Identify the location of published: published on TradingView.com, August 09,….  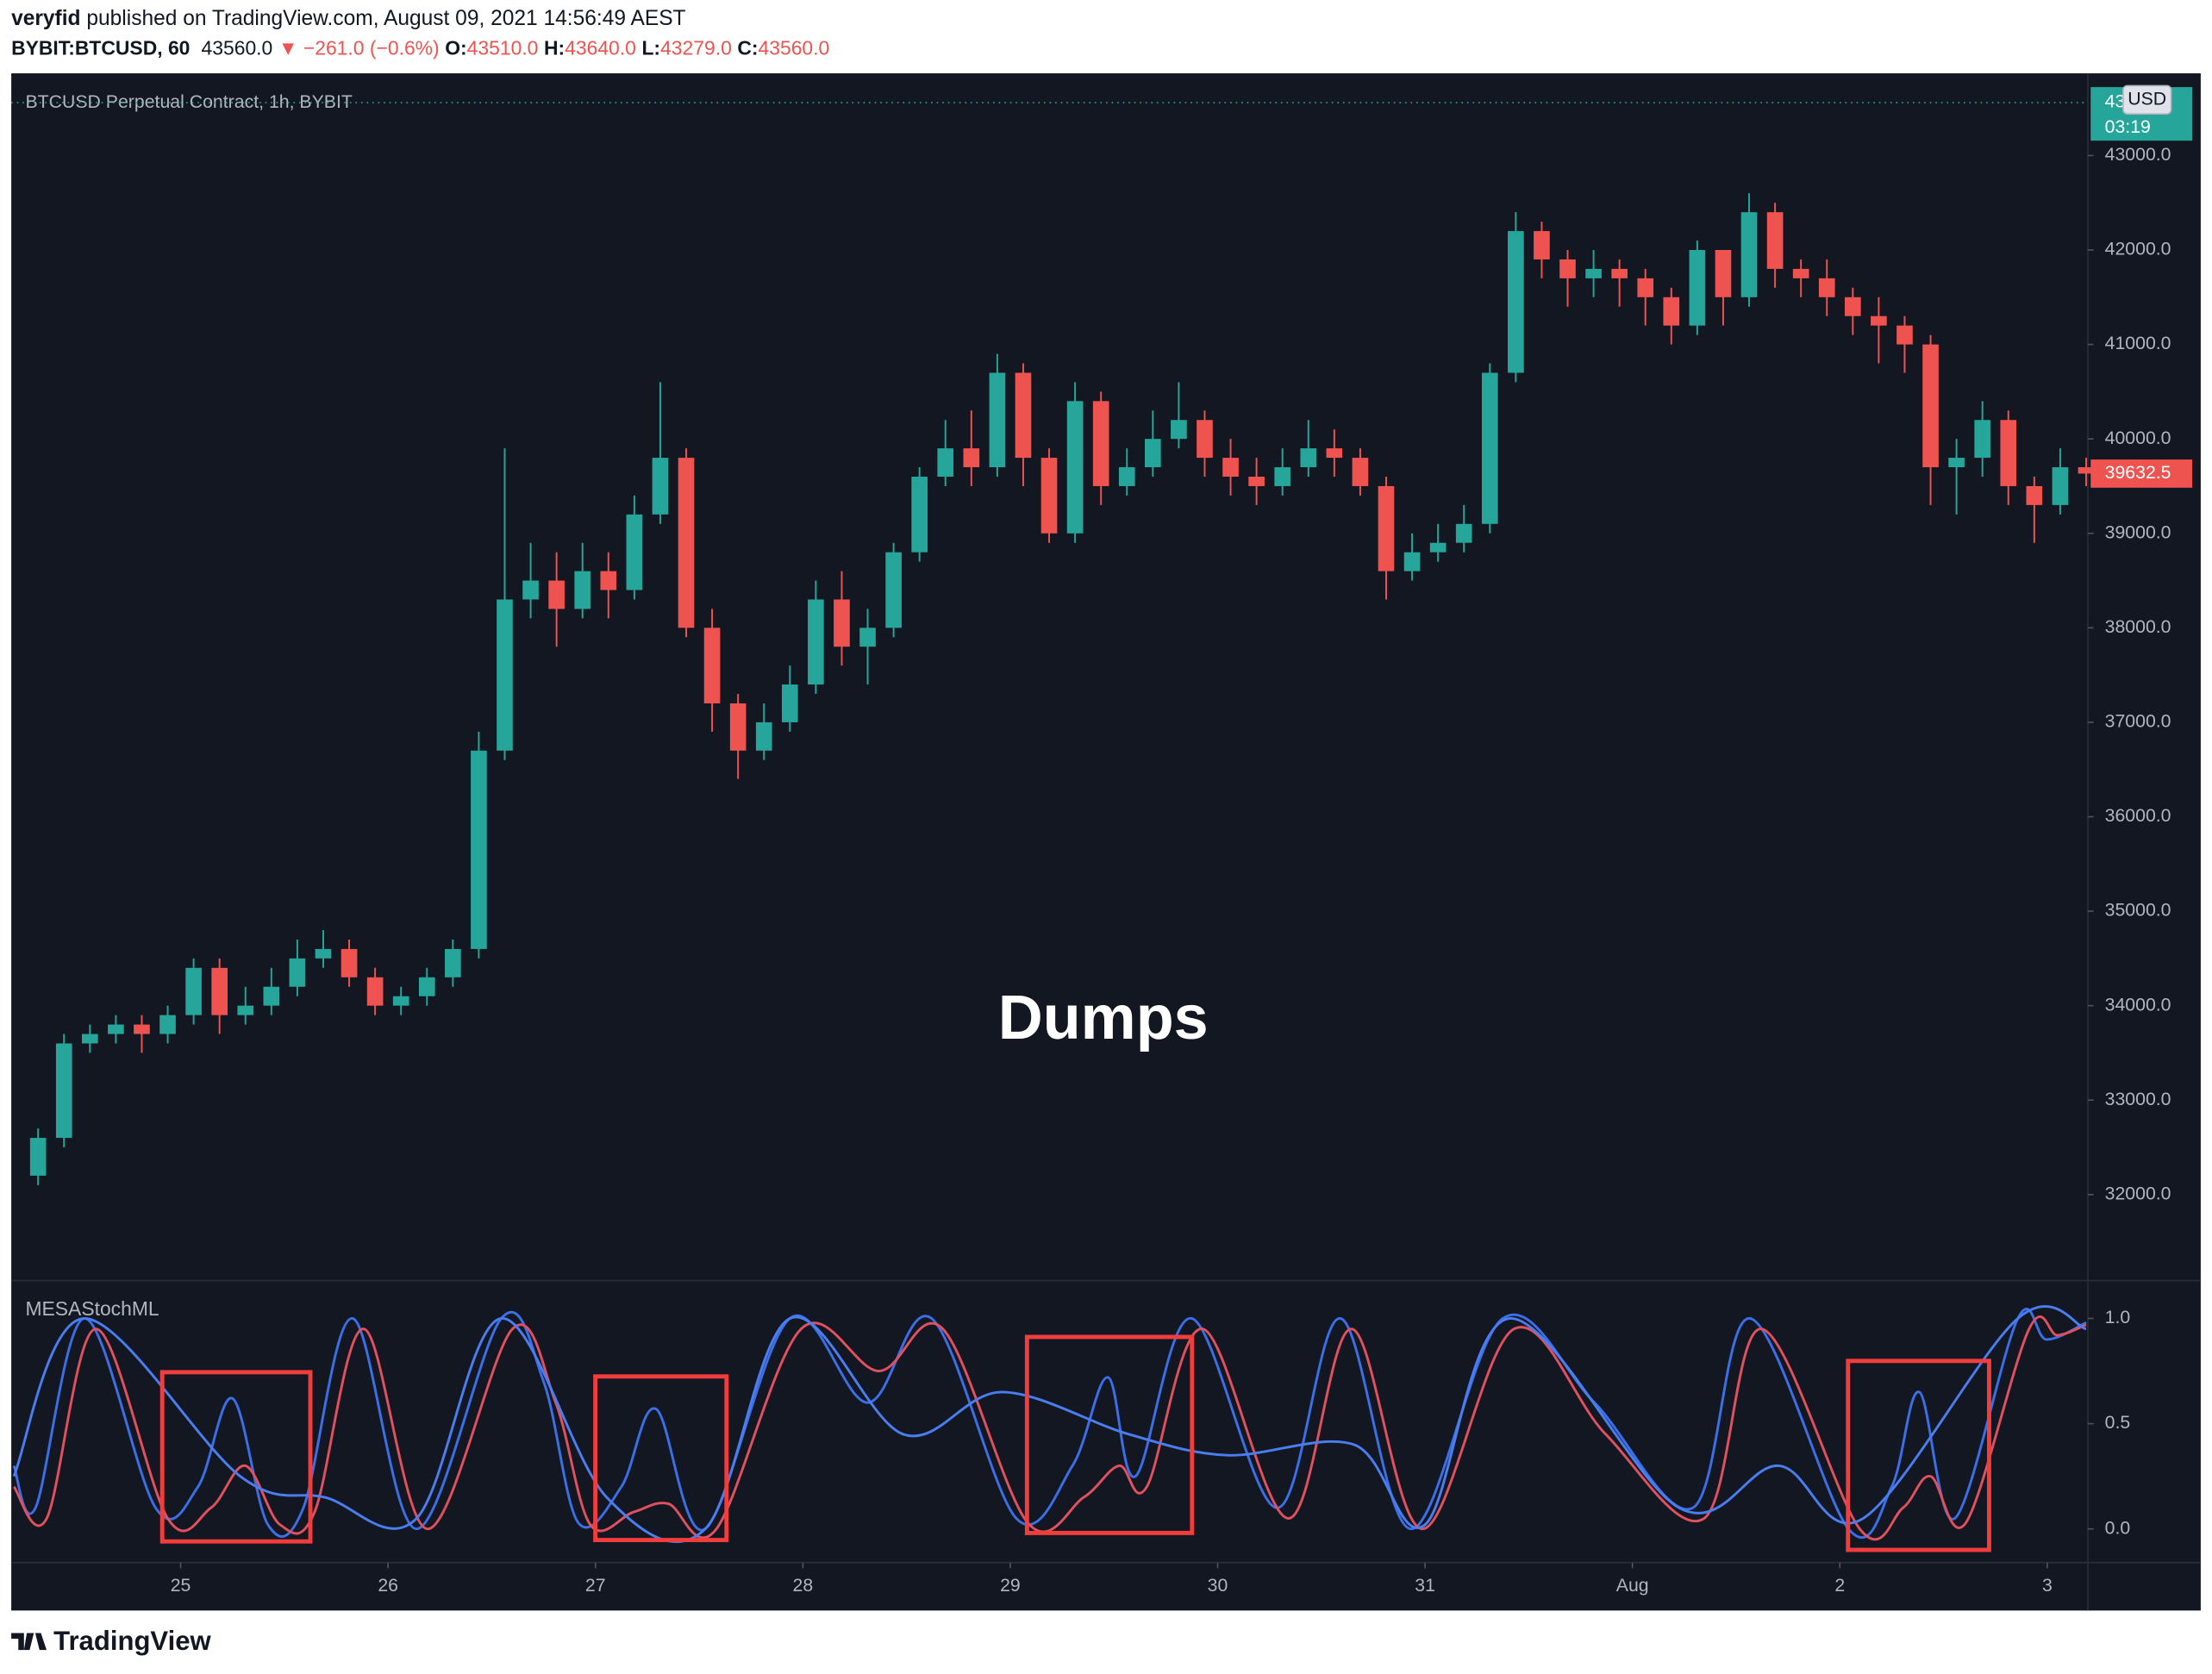
(383, 19).